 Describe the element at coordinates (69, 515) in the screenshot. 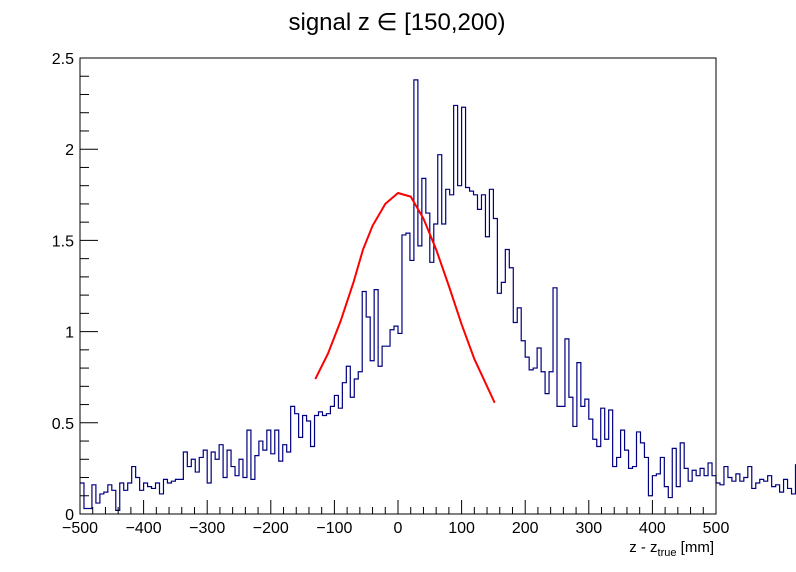

I see `y-tick-label: 0` at that location.